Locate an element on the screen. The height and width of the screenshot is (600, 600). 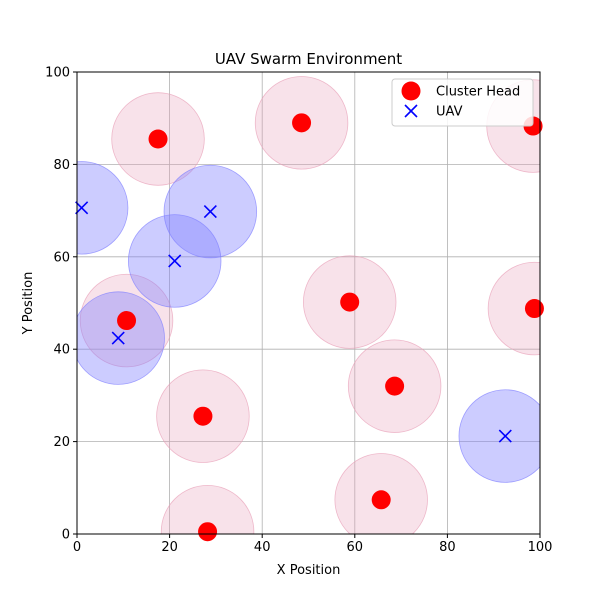
y-tick-label: 60 is located at coordinates (61, 257).